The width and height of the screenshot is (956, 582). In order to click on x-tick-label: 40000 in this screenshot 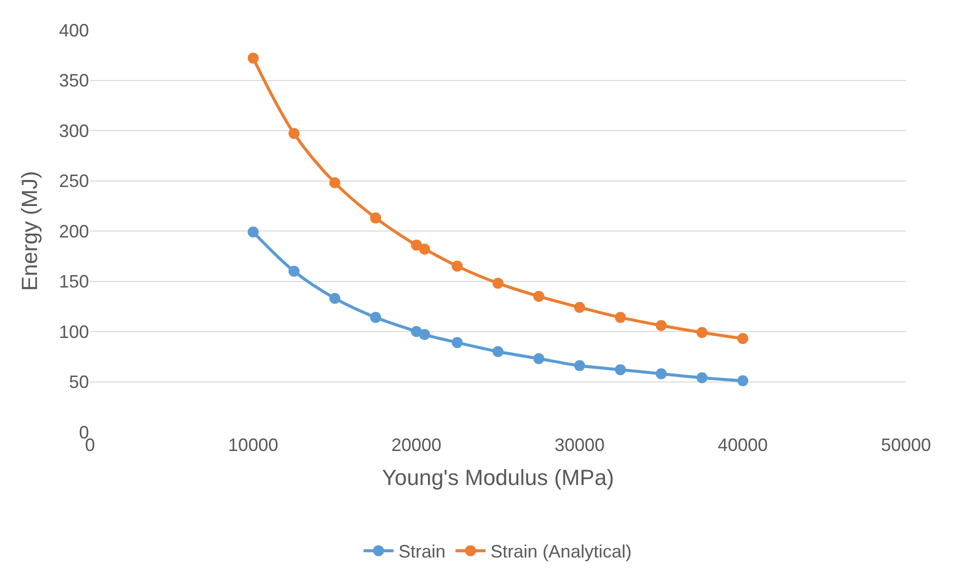, I will do `click(743, 445)`.